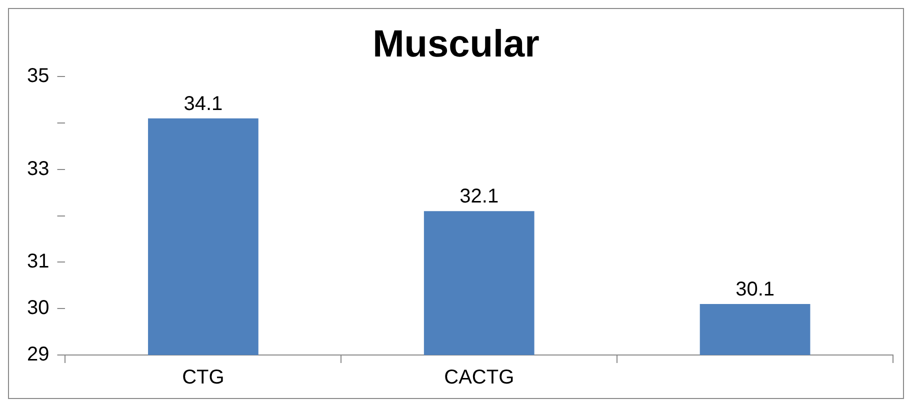 The width and height of the screenshot is (912, 407). Describe the element at coordinates (479, 377) in the screenshot. I see `x-tick-label: CACTG` at that location.